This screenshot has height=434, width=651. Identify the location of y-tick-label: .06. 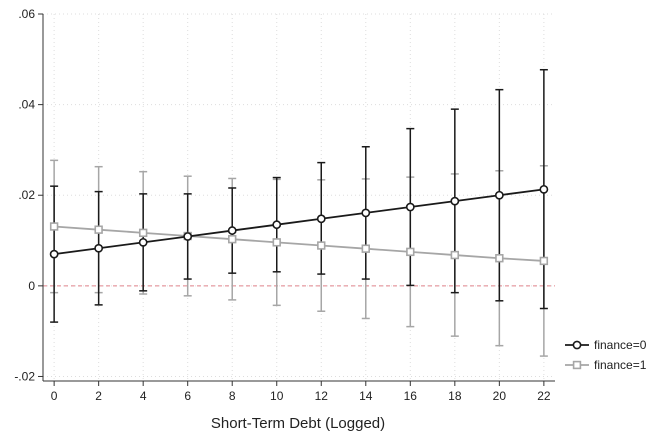
(26, 14).